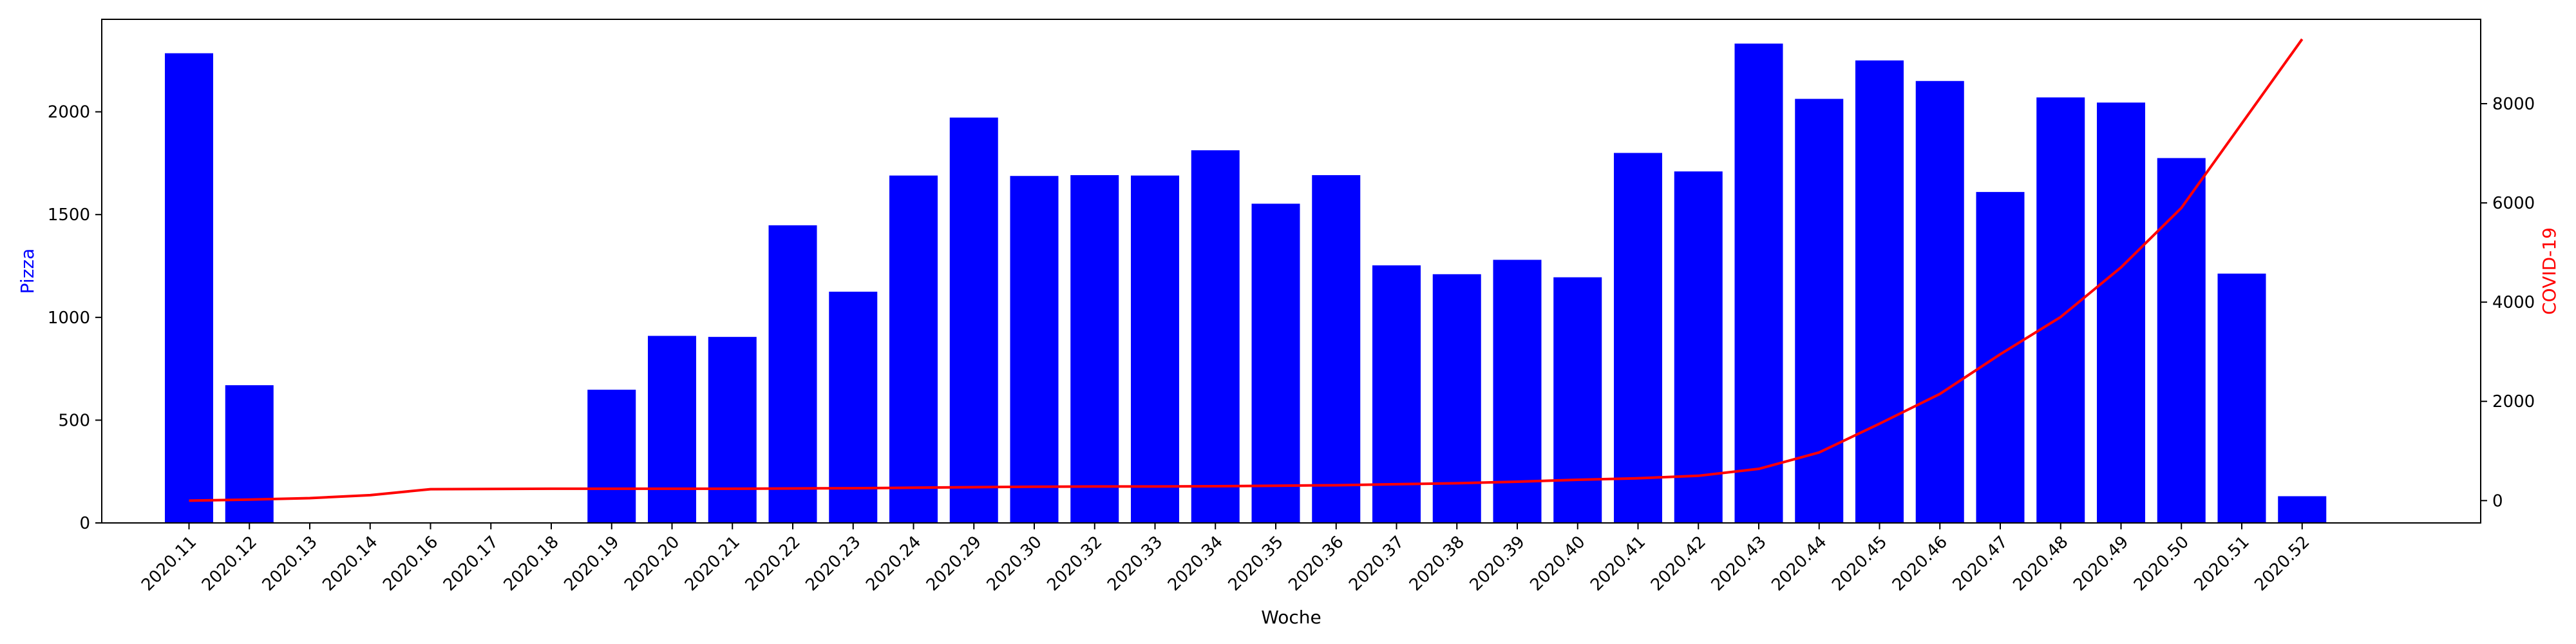 This screenshot has height=644, width=2576. What do you see at coordinates (69, 318) in the screenshot?
I see `y-tick-label-1000: 1000` at bounding box center [69, 318].